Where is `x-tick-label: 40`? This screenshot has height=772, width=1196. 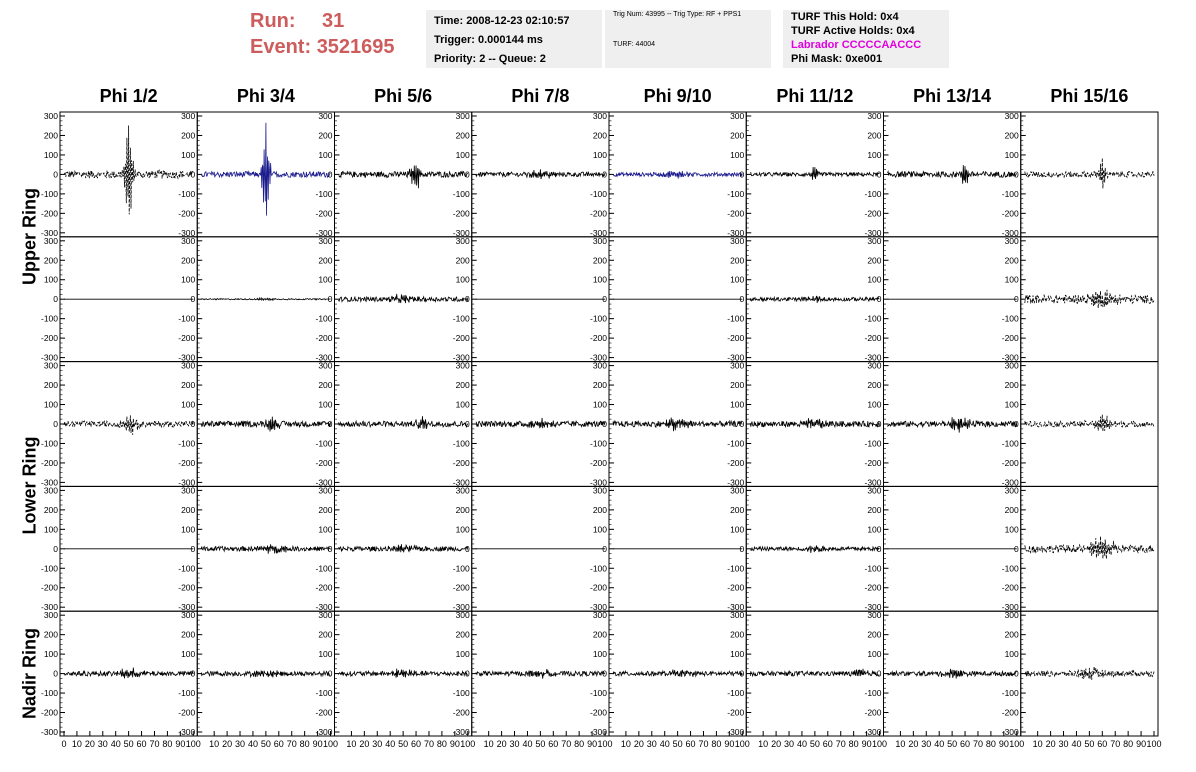
x-tick-label: 40 is located at coordinates (116, 744).